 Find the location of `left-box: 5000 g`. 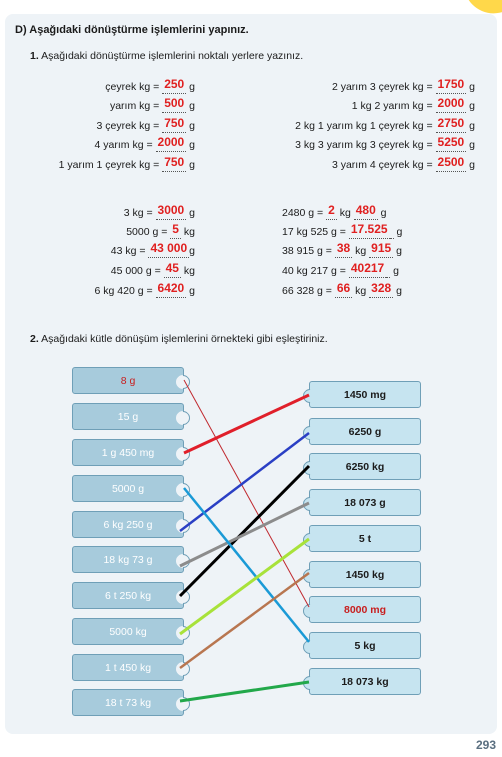

left-box: 5000 g is located at coordinates (128, 488).